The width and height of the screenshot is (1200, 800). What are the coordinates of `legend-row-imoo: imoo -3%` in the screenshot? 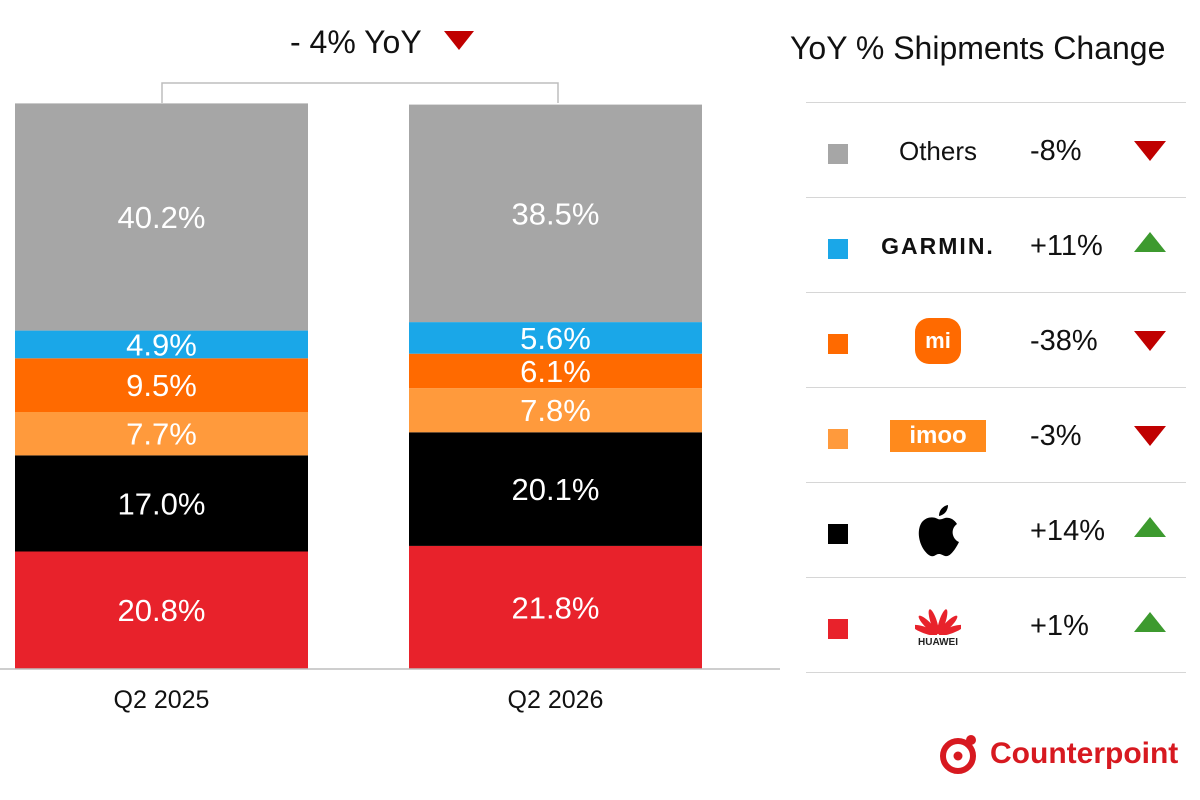 It's located at (996, 434).